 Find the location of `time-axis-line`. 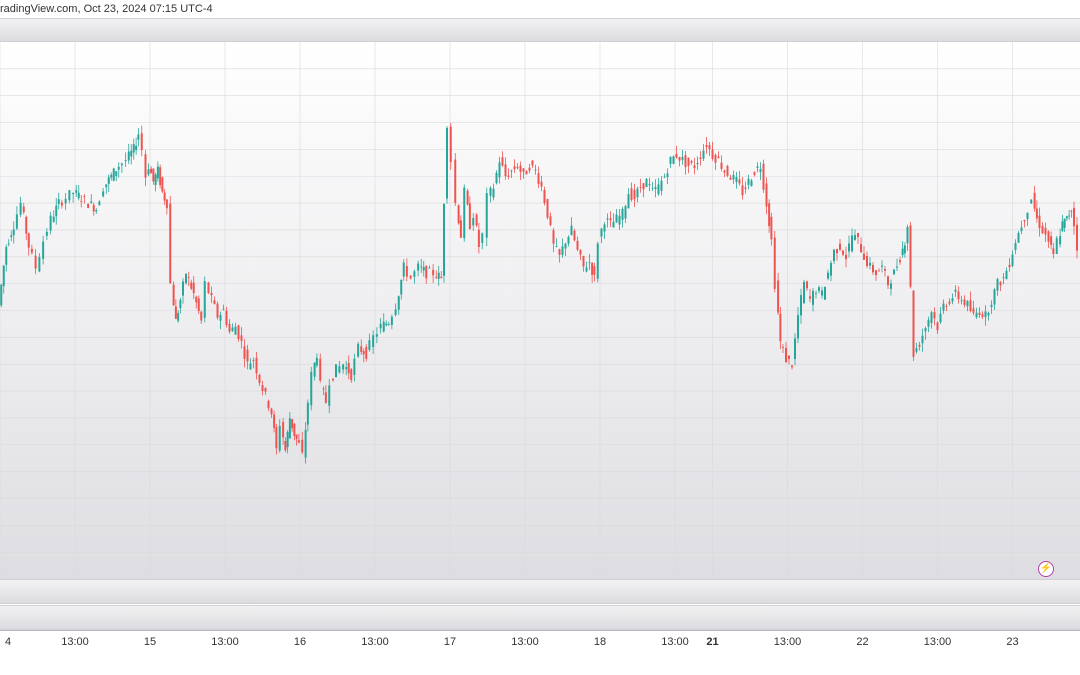

time-axis-line is located at coordinates (540, 630).